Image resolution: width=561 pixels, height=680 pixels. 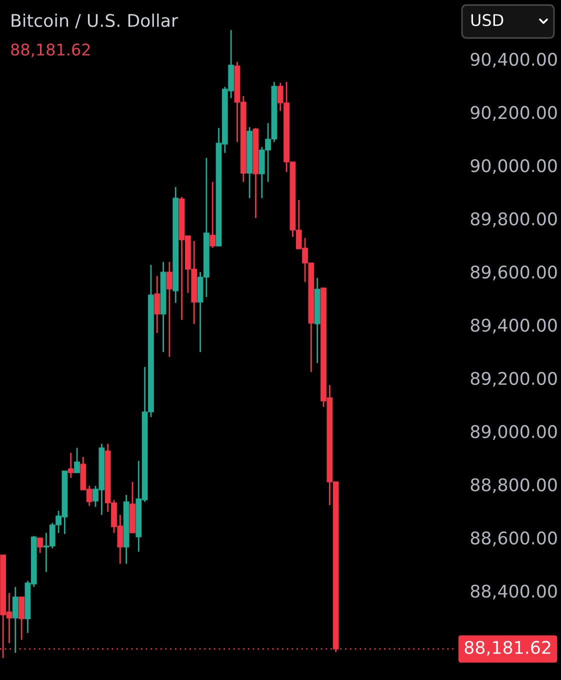 What do you see at coordinates (513, 538) in the screenshot?
I see `y-tick-label: 88,600.00` at bounding box center [513, 538].